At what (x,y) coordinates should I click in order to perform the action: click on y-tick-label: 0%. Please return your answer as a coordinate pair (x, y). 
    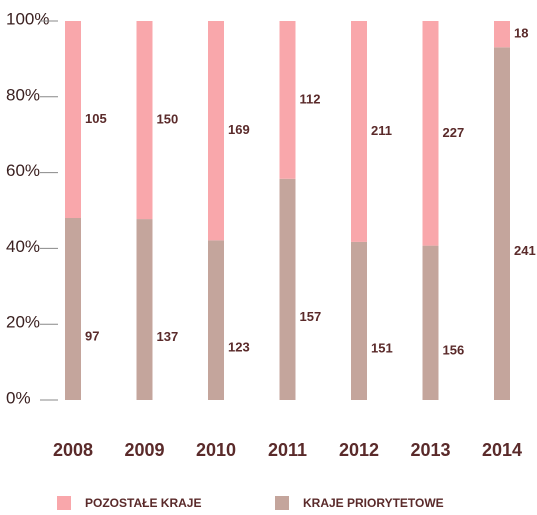
    Looking at the image, I should click on (18, 397).